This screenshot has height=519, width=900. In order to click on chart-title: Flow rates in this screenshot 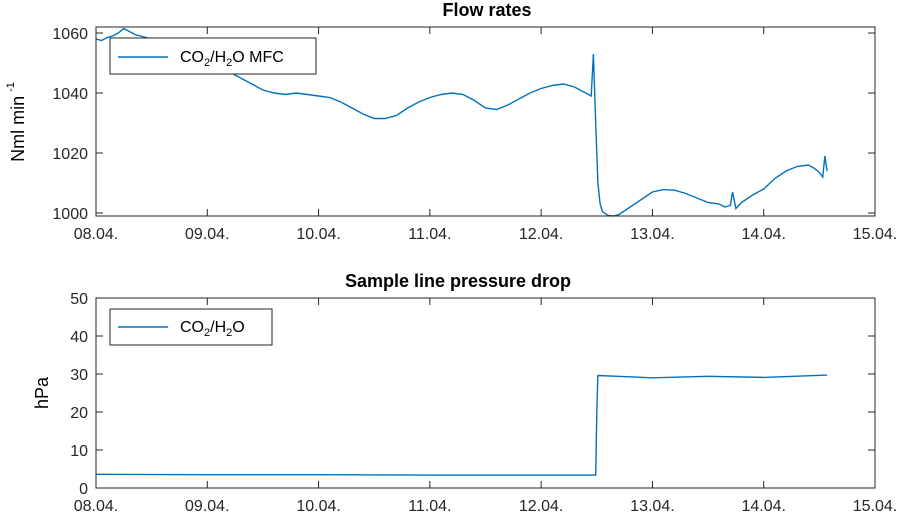, I will do `click(486, 10)`.